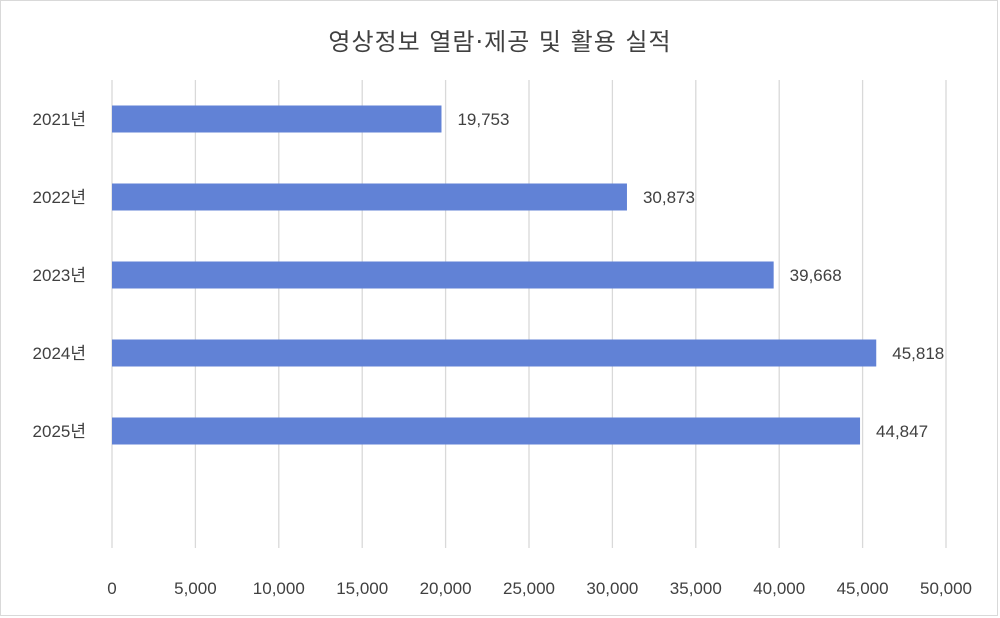 The image size is (1000, 618). What do you see at coordinates (483, 119) in the screenshot?
I see `data-label: 19,753` at bounding box center [483, 119].